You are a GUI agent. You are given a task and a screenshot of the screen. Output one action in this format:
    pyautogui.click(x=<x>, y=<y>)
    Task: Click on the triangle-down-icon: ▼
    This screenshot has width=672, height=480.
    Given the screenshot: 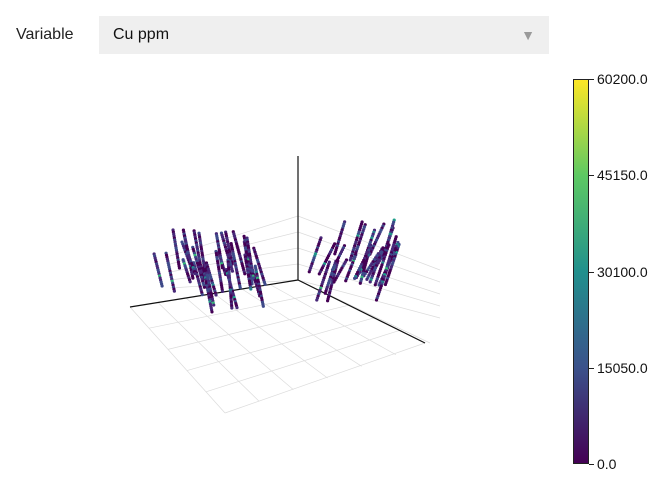 What is the action you would take?
    pyautogui.click(x=528, y=35)
    